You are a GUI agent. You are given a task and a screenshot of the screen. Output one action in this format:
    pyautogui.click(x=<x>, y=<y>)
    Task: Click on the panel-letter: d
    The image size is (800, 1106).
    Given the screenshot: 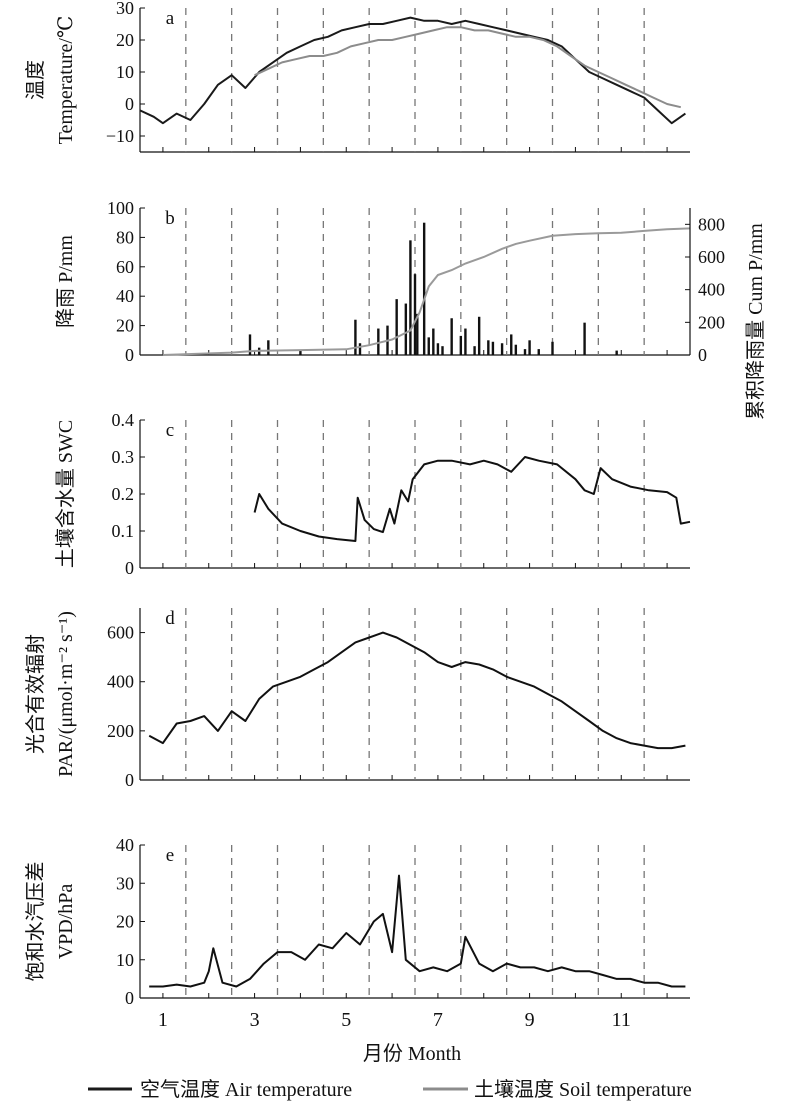 What is the action you would take?
    pyautogui.click(x=170, y=618)
    